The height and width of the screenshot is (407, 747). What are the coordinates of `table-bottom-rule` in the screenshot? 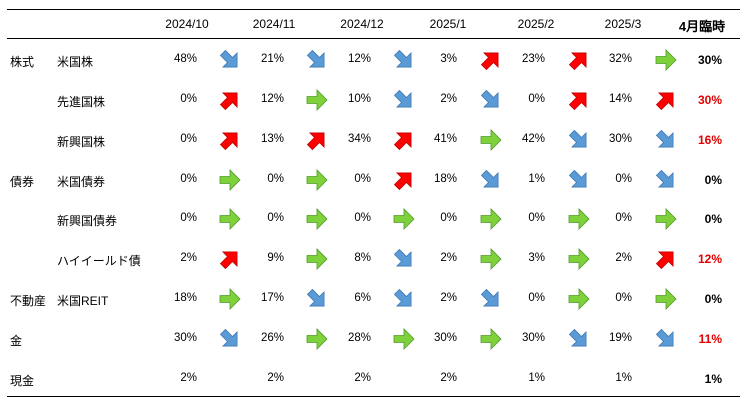 It's located at (373, 396).